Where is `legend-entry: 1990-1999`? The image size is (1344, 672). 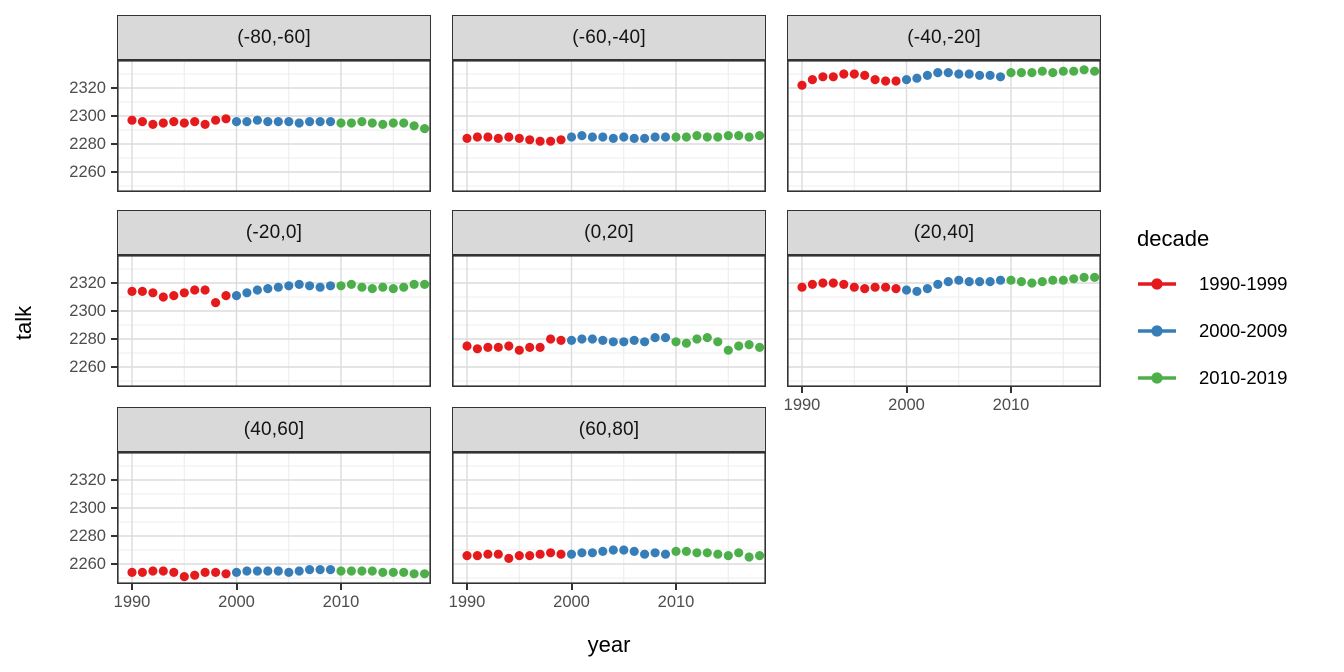
legend-entry: 1990-1999 is located at coordinates (1212, 284).